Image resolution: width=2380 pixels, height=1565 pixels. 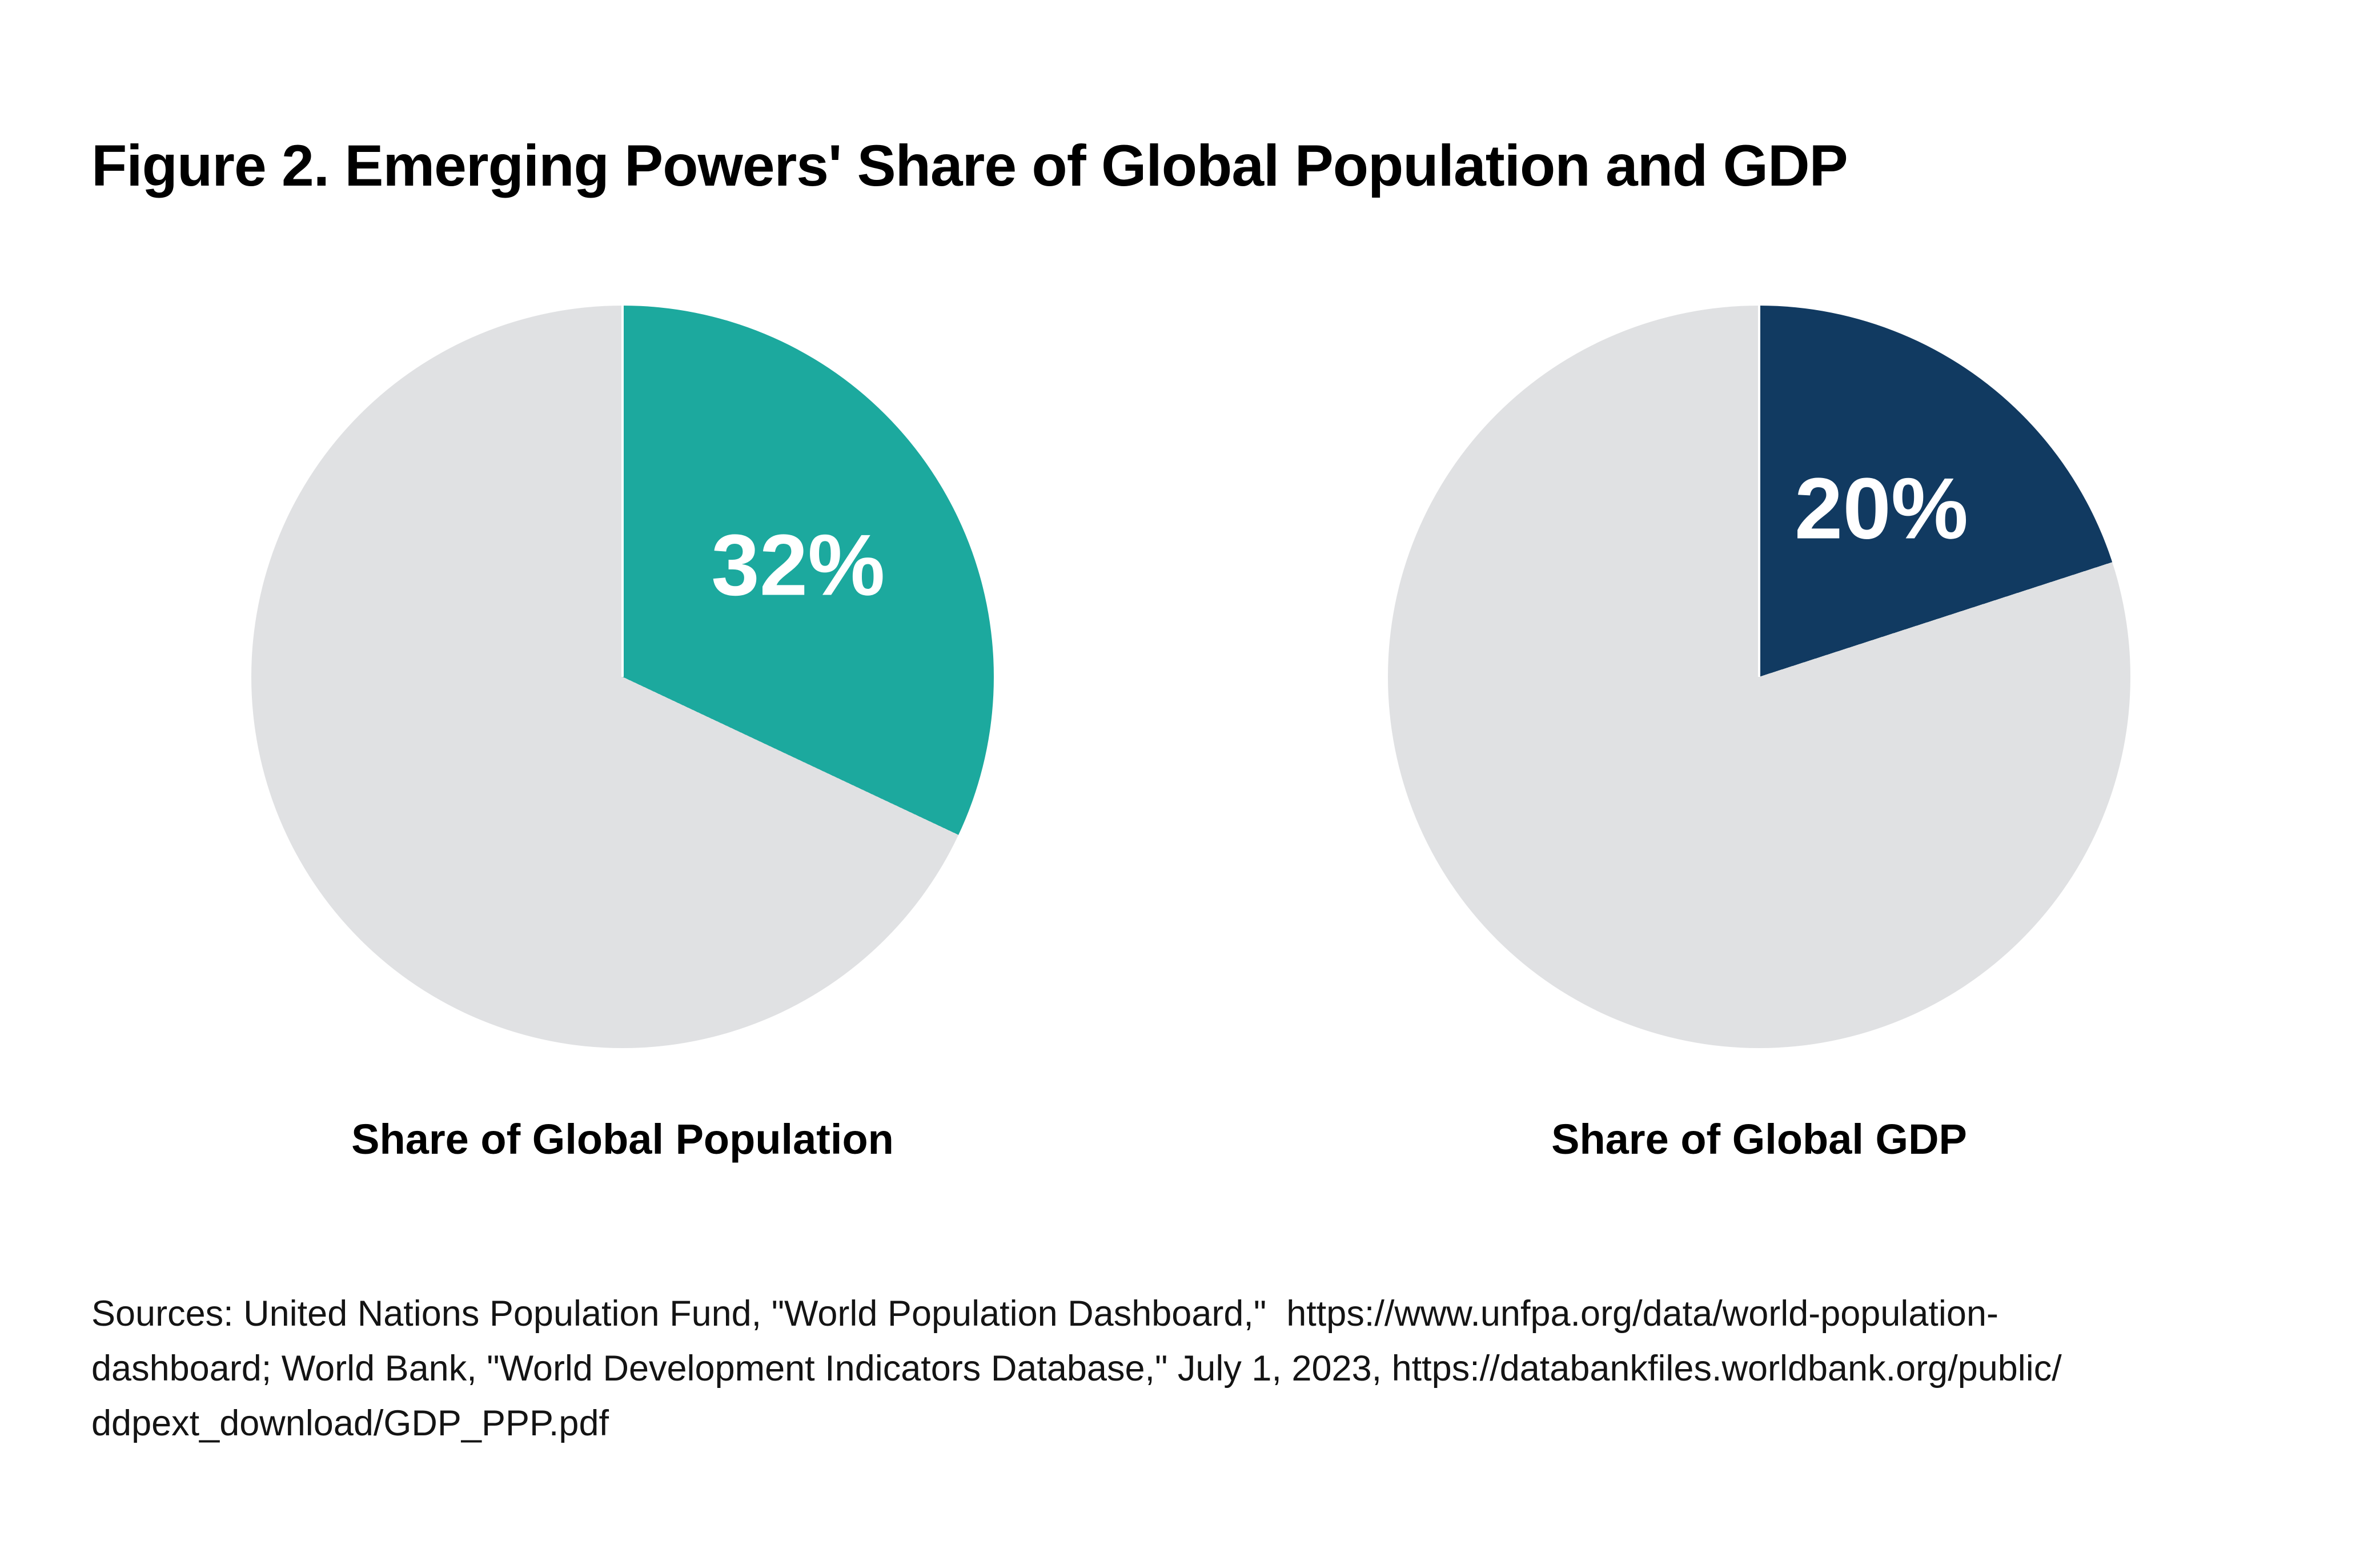 What do you see at coordinates (350, 1423) in the screenshot?
I see `sources-line-3: ddpext_download/GDP_PPP.pdf` at bounding box center [350, 1423].